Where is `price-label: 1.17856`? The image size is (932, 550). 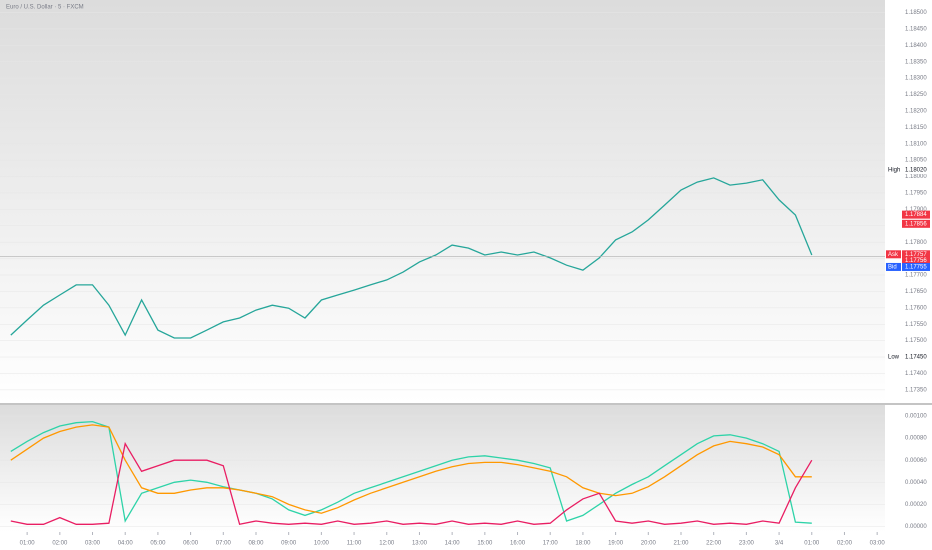 price-label: 1.17856 is located at coordinates (916, 224).